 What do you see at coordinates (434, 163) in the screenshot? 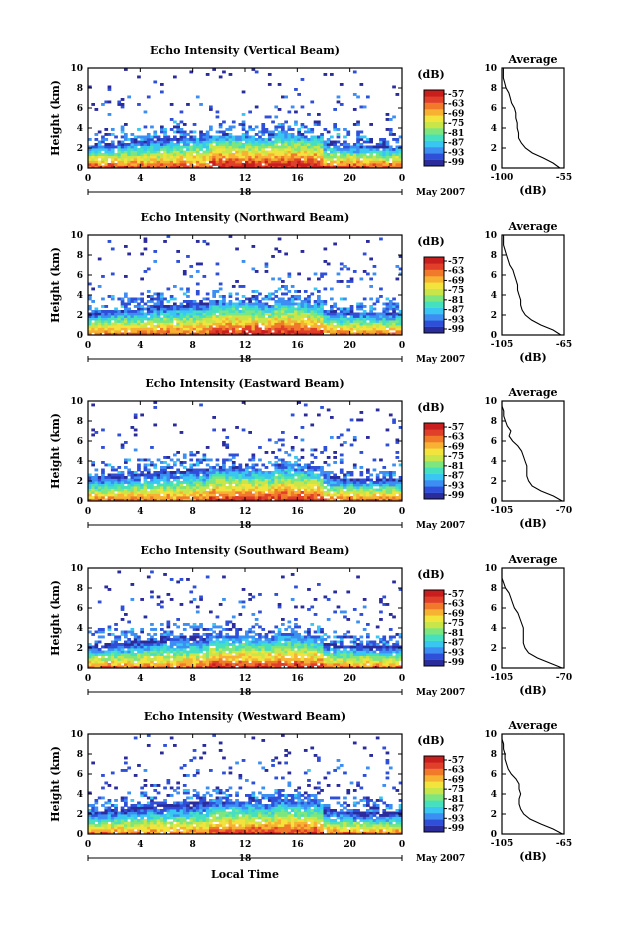
I see `colorbar-swatch` at bounding box center [434, 163].